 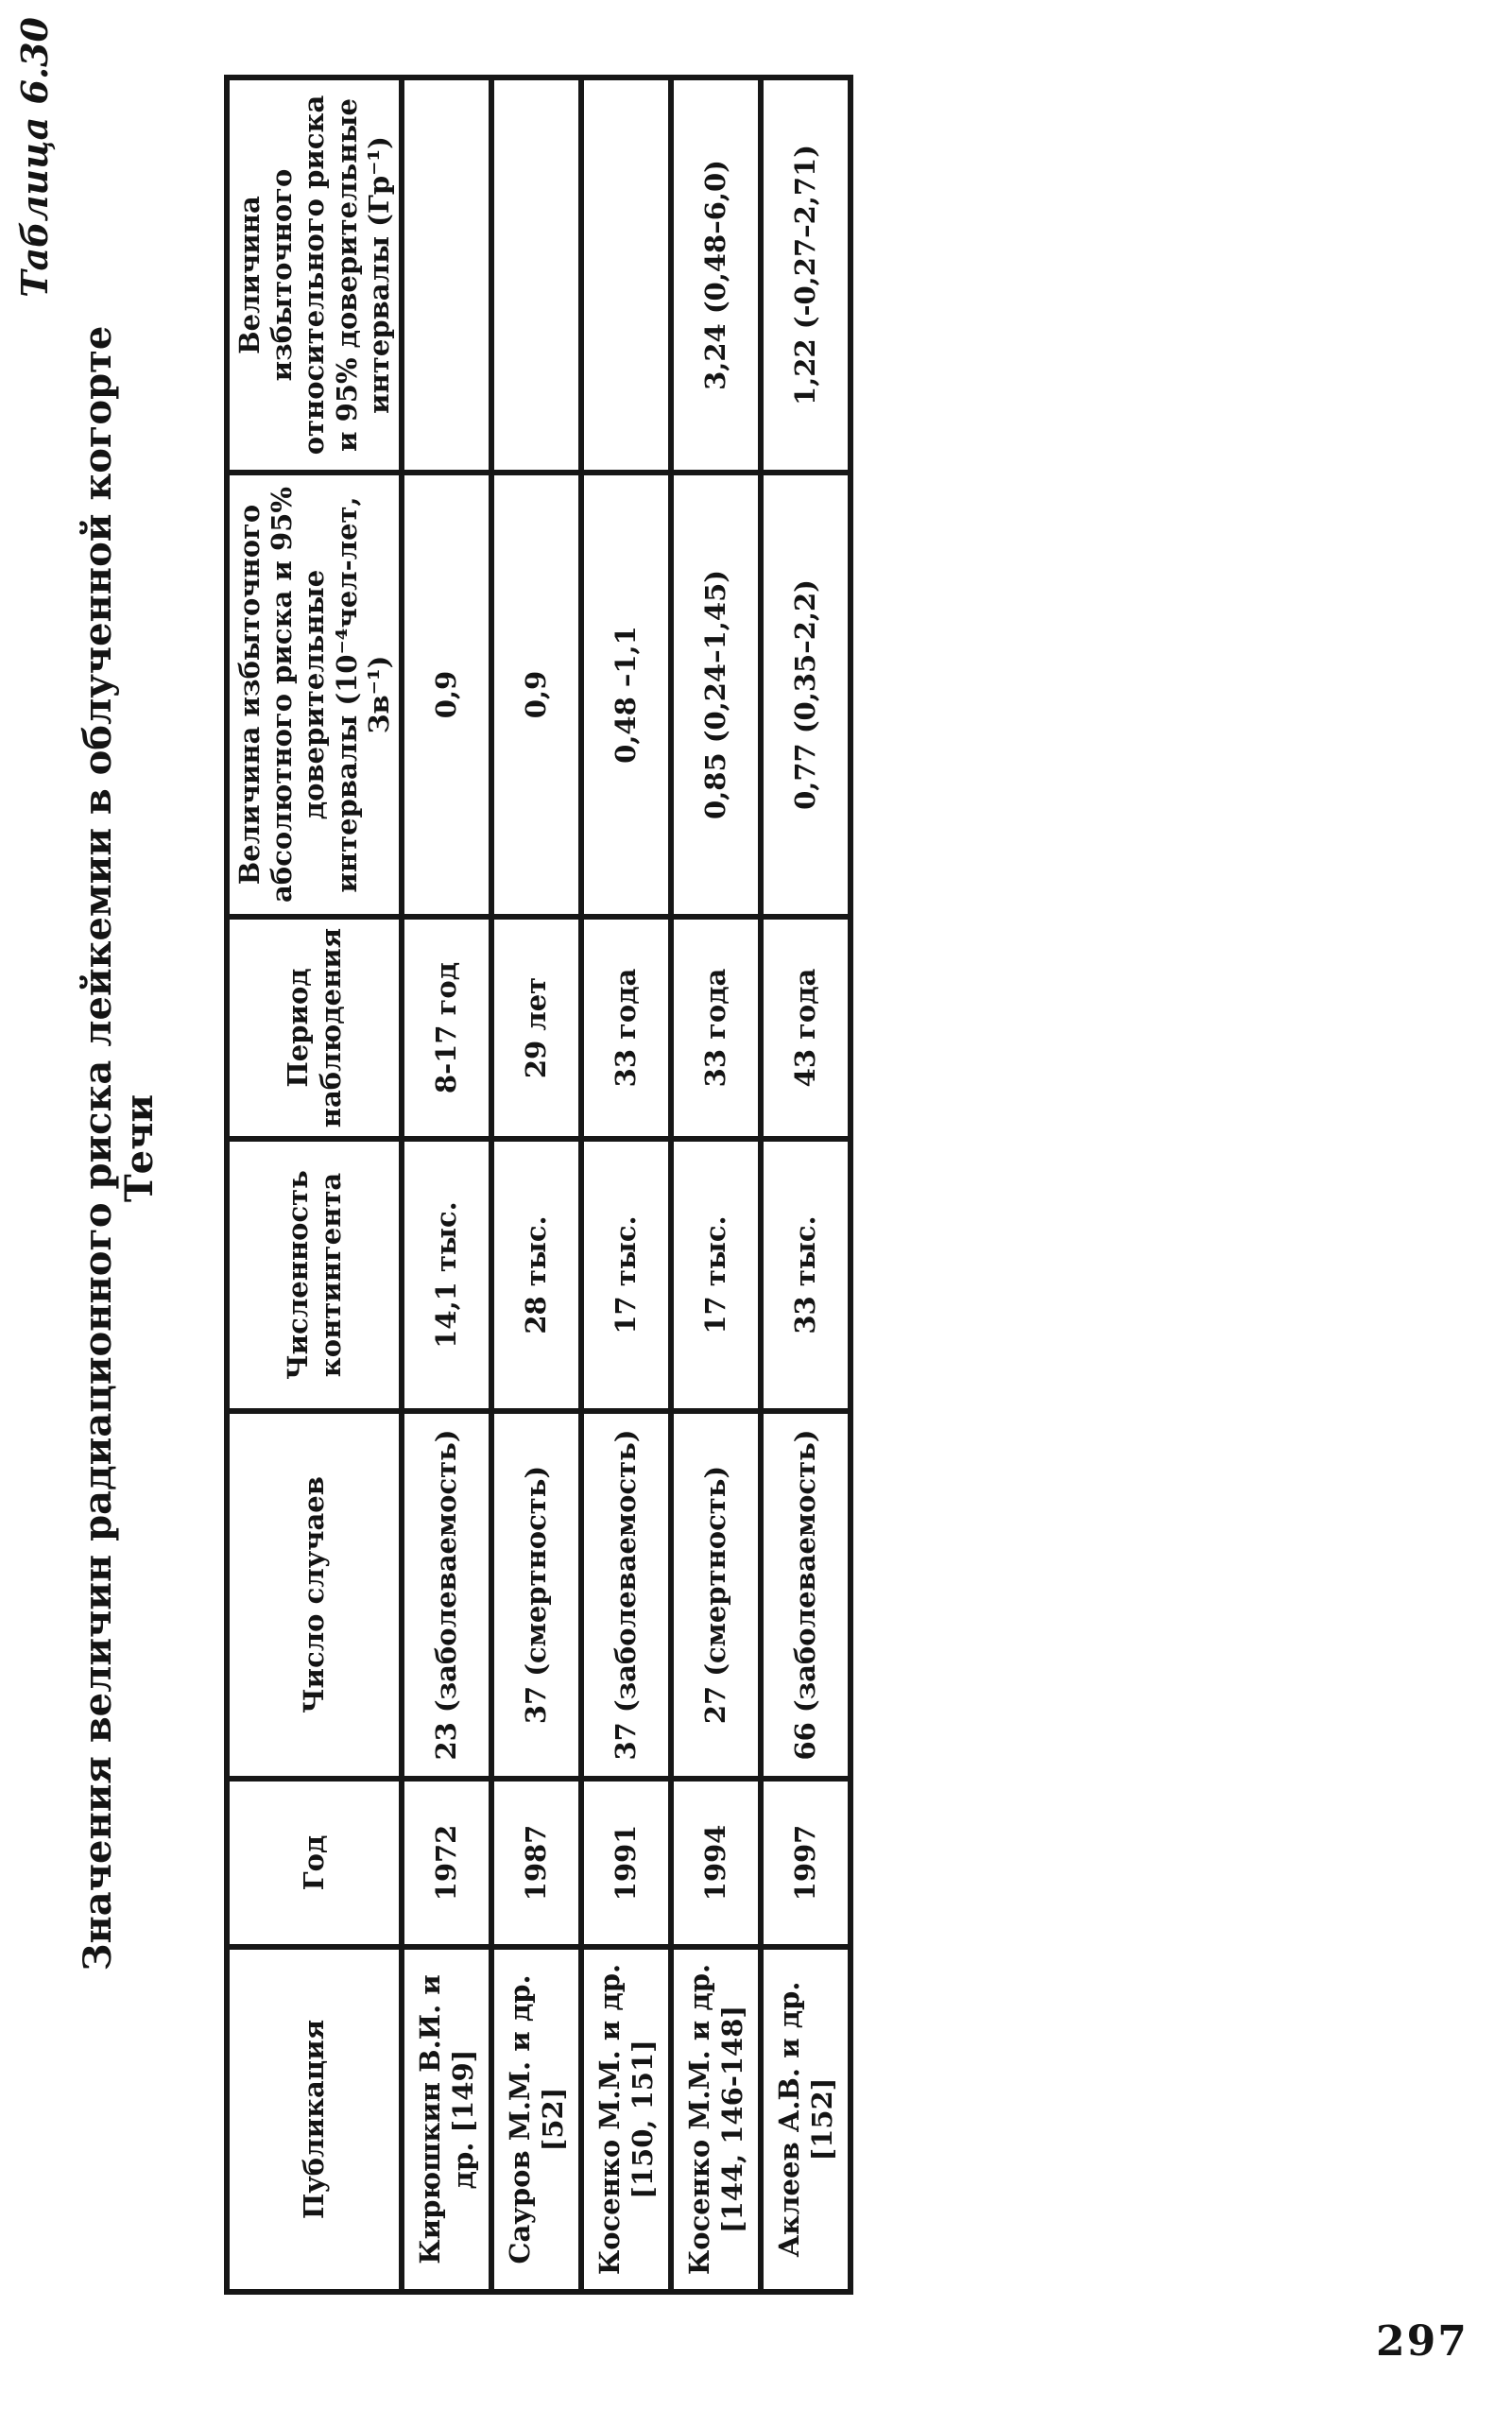 What do you see at coordinates (806, 1595) in the screenshot?
I see `cell-cases: 66 (заболеваемость)` at bounding box center [806, 1595].